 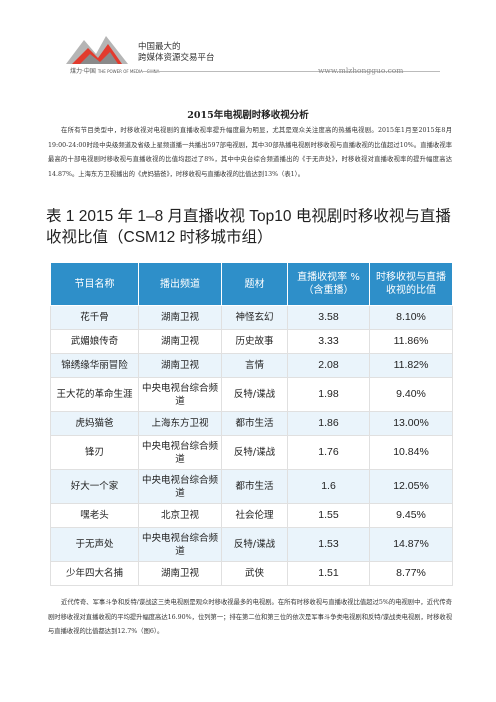 What do you see at coordinates (328, 394) in the screenshot?
I see `cell-rating: 1.98` at bounding box center [328, 394].